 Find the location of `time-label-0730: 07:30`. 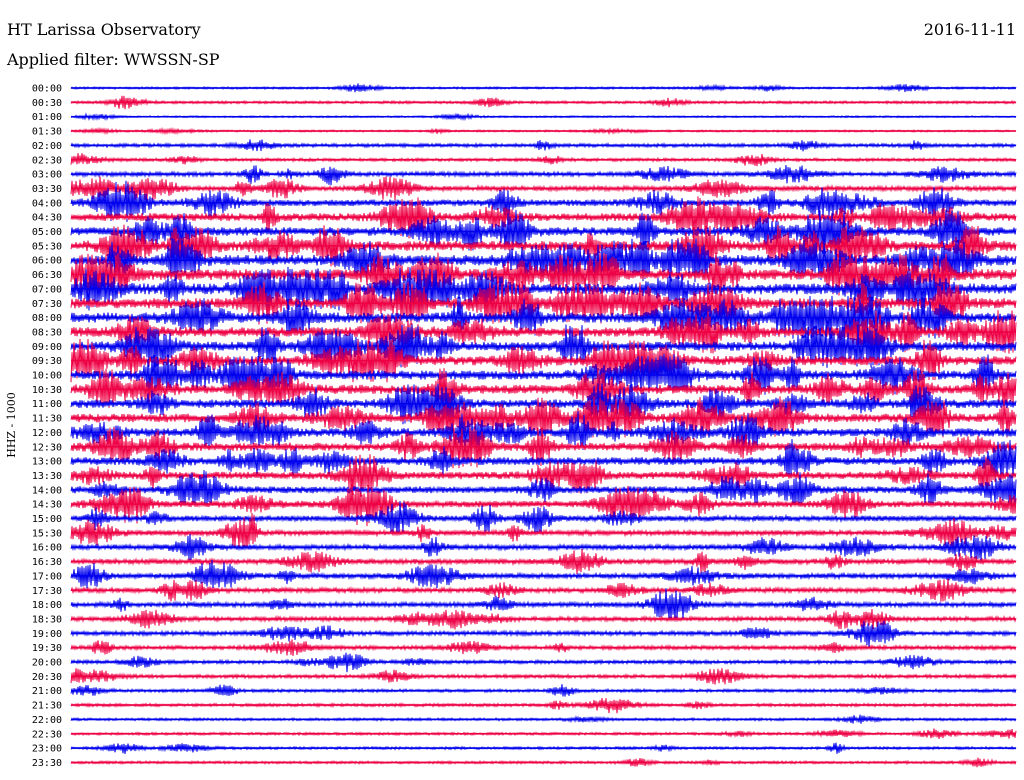

time-label-0730: 07:30 is located at coordinates (47, 304).